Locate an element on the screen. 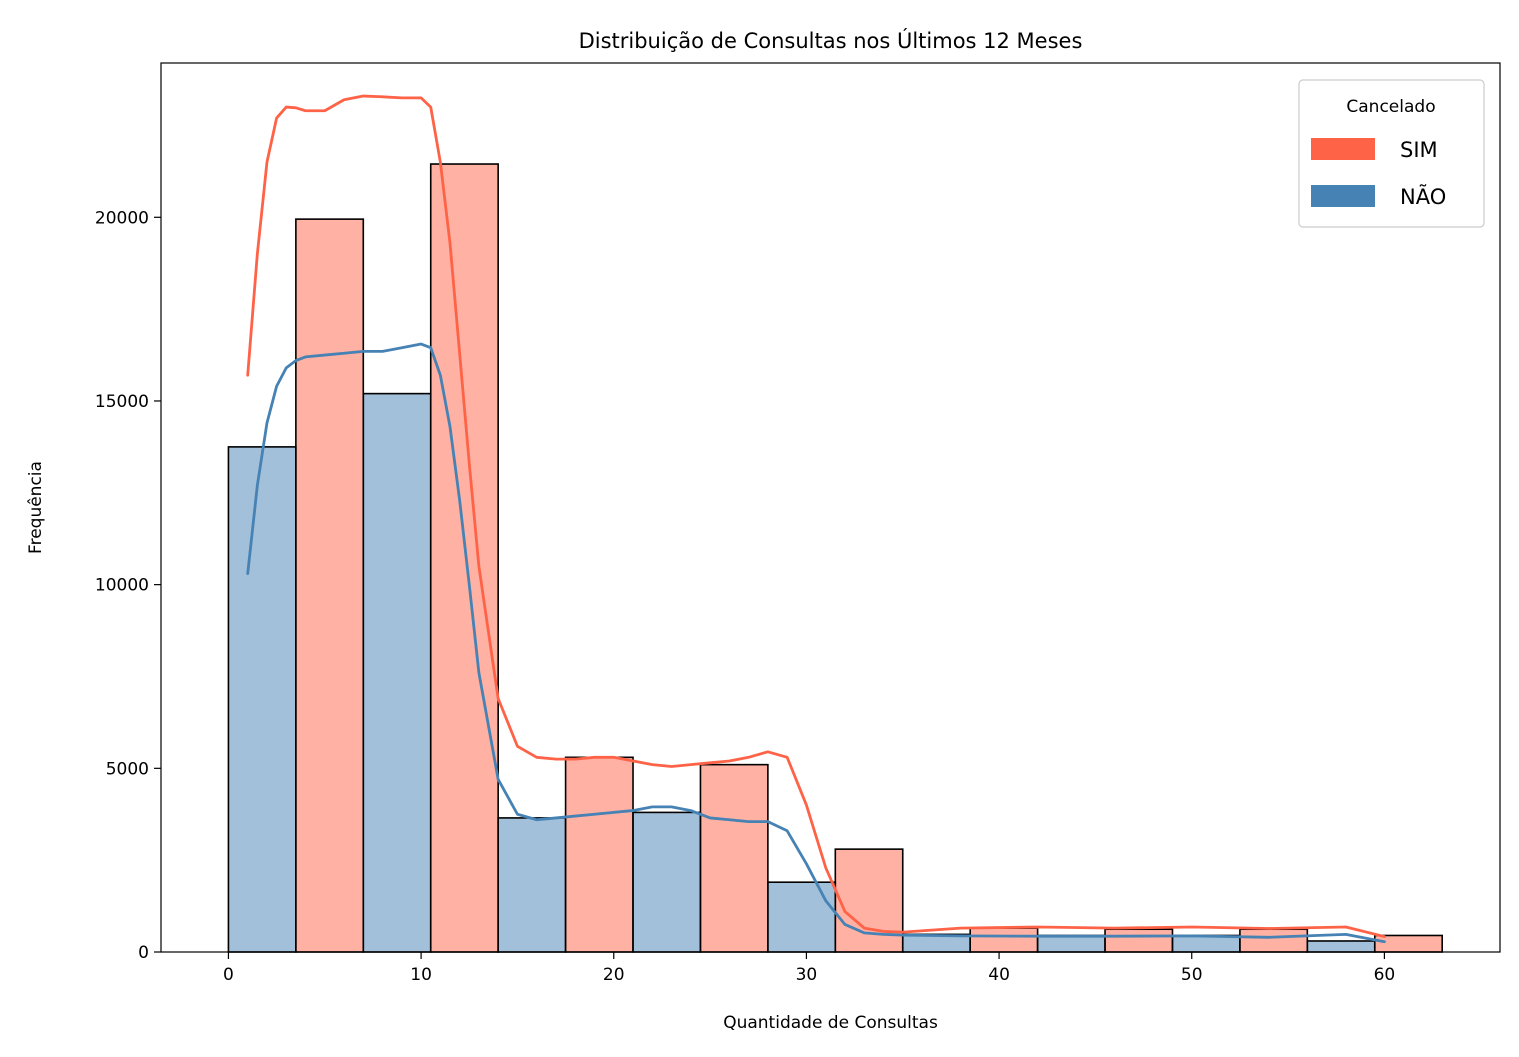 The width and height of the screenshot is (1519, 1057). legend-swatch-nao is located at coordinates (1343, 196).